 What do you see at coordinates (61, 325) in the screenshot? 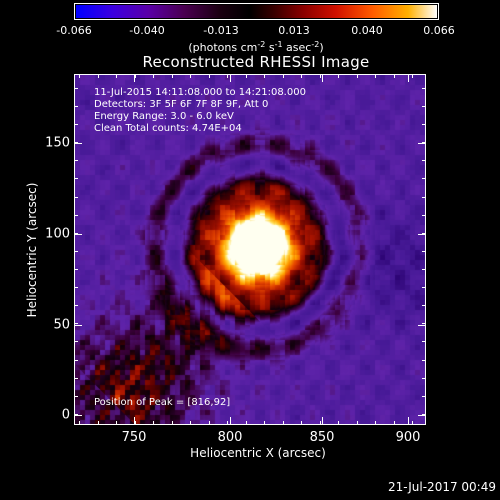
I see `y-tick-label: 50` at bounding box center [61, 325].